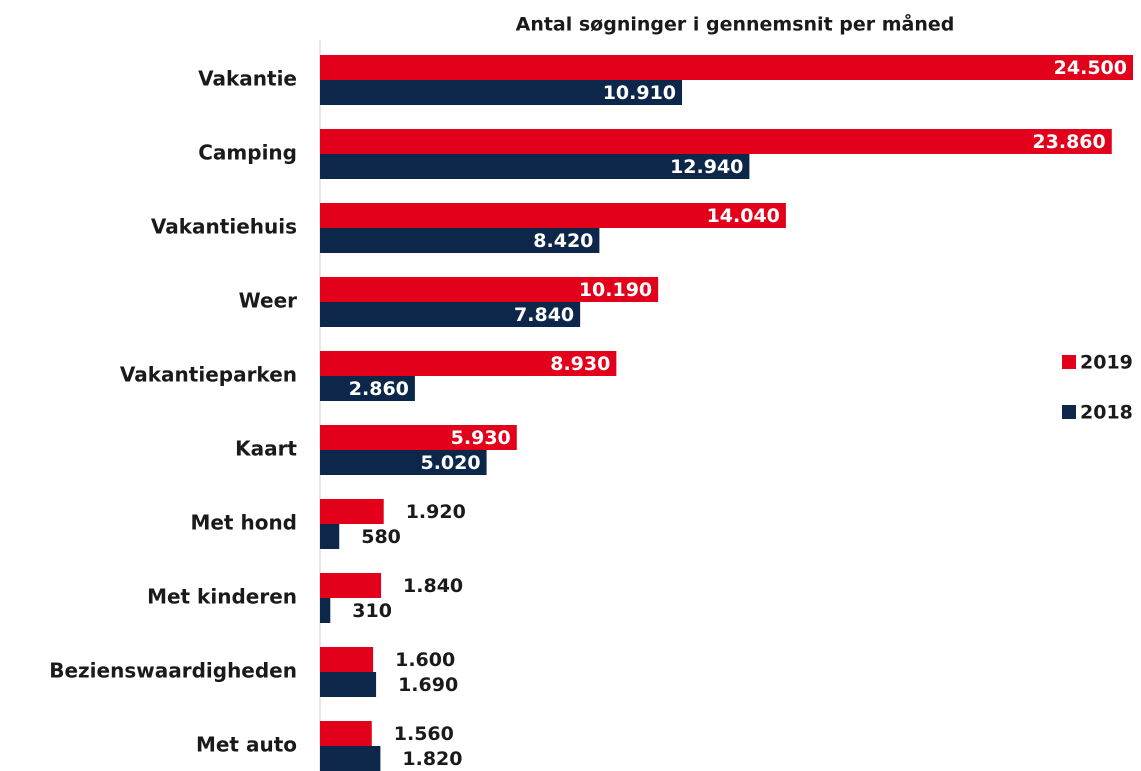  I want to click on value-label: 1.600, so click(425, 660).